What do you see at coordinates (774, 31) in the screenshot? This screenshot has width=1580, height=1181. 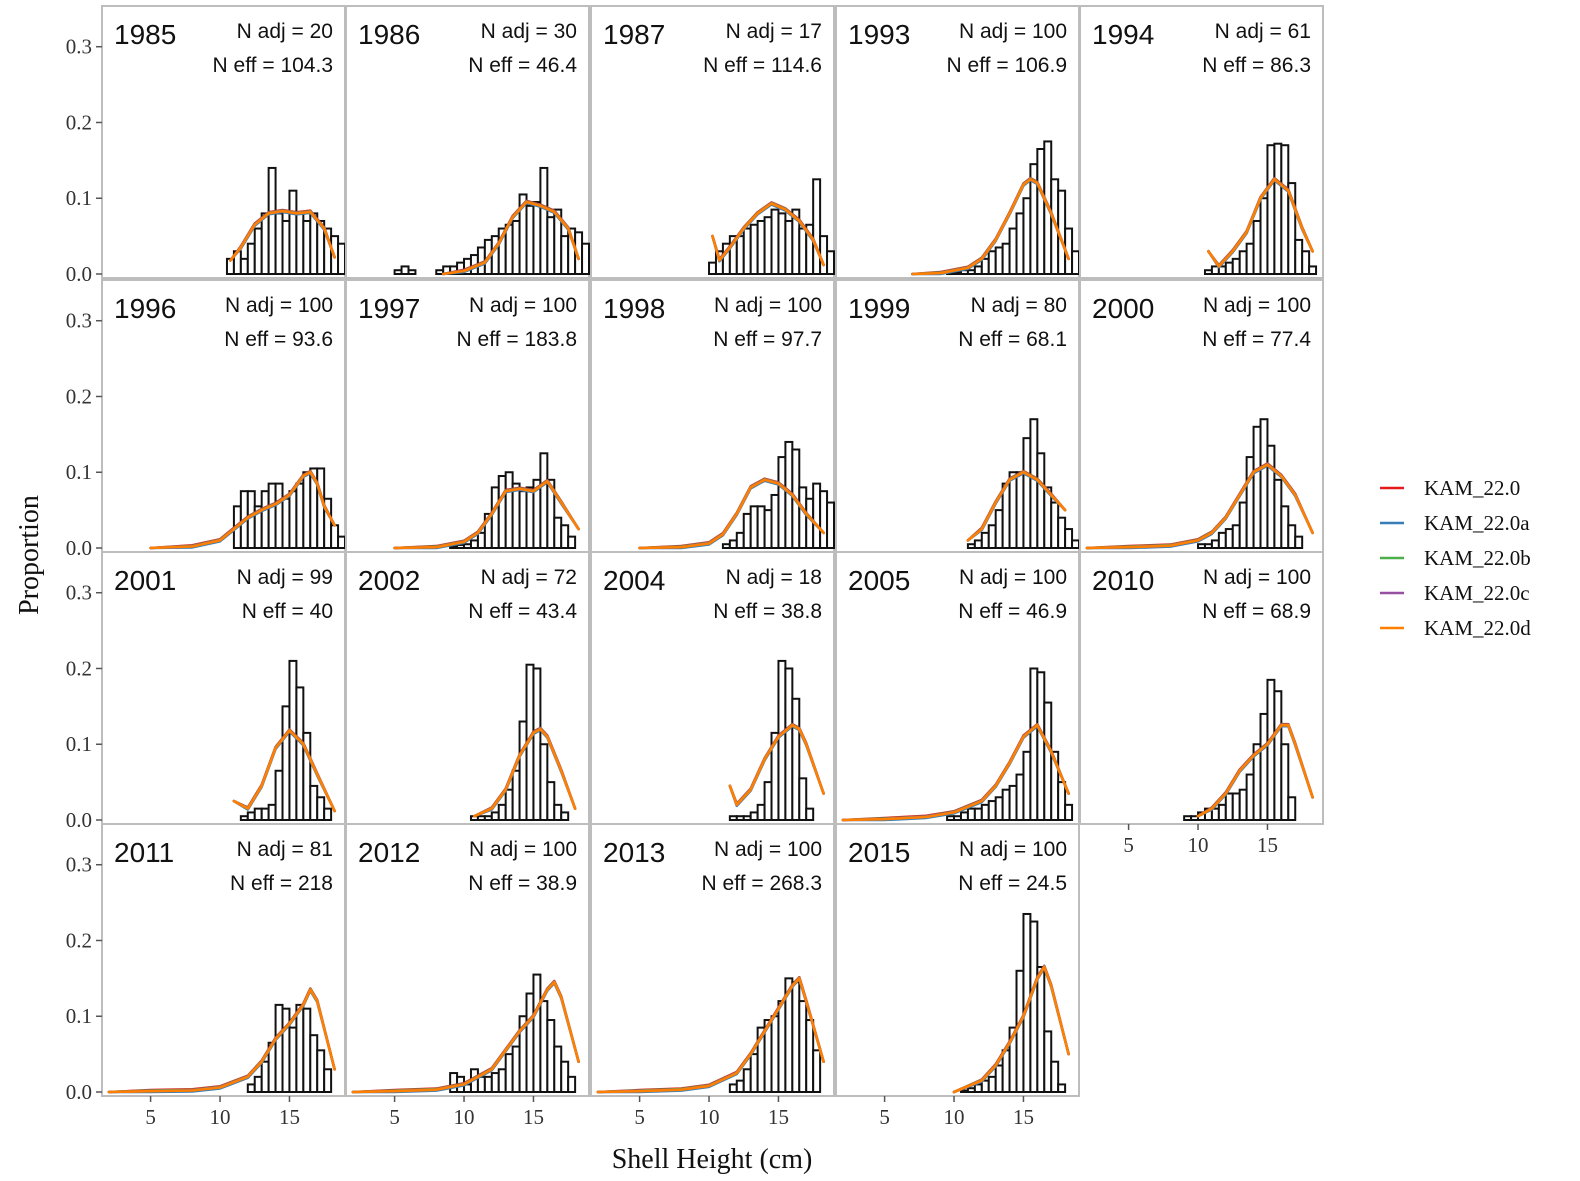 I see `n-adj-label: N adj = 17` at bounding box center [774, 31].